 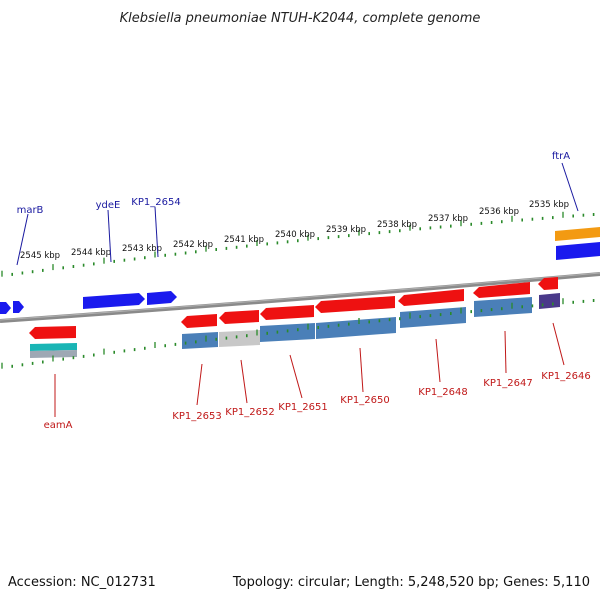 What do you see at coordinates (499, 212) in the screenshot?
I see `scale-label: 2536 kbp` at bounding box center [499, 212].